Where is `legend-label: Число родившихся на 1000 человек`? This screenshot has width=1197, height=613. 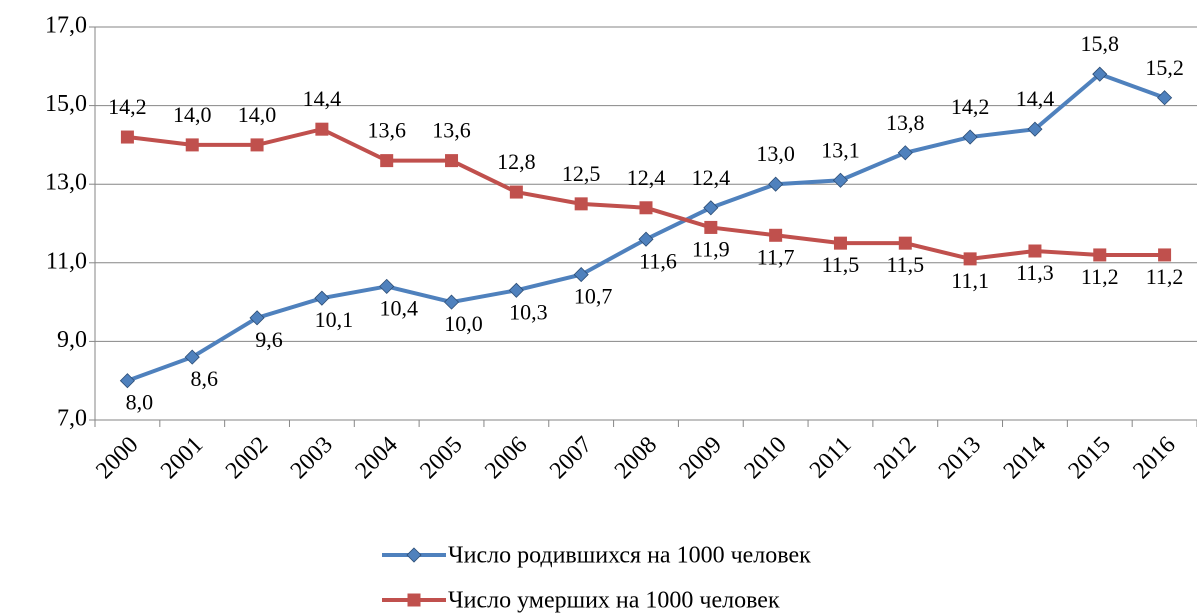
legend-label: Число родившихся на 1000 человек is located at coordinates (629, 556).